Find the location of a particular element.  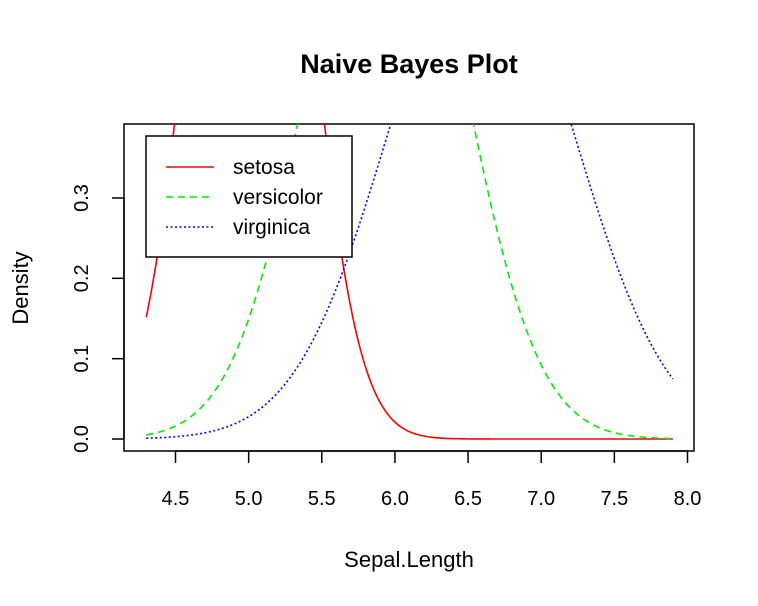

x-tick-label: 6.0 is located at coordinates (395, 499).